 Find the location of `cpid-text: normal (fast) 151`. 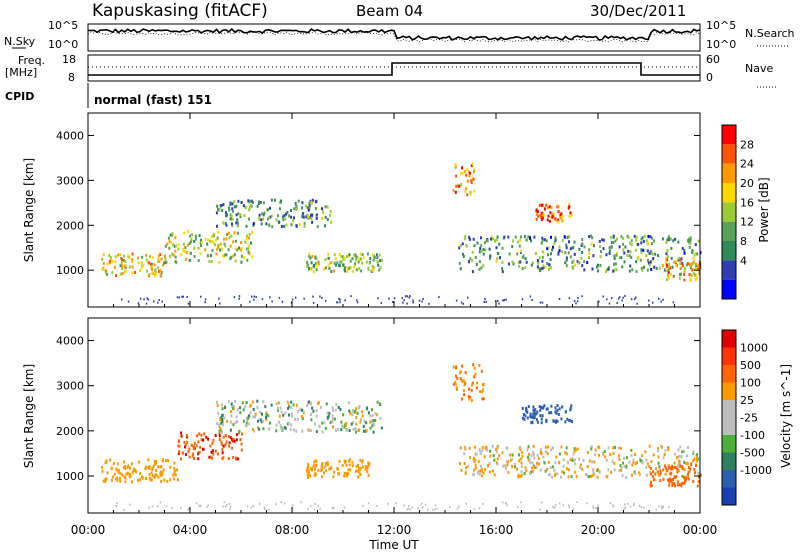

cpid-text: normal (fast) 151 is located at coordinates (153, 100).